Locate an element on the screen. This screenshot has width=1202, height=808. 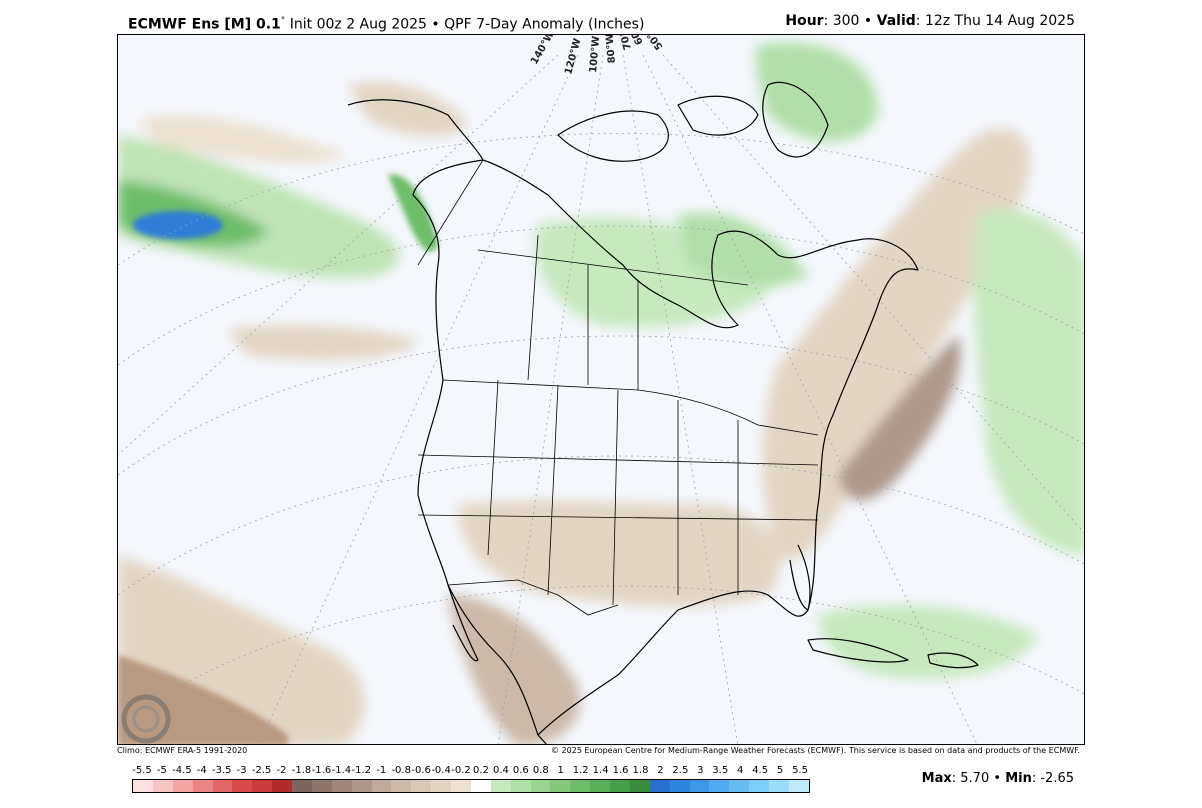
colorbar-tick-label: 4.5 is located at coordinates (760, 770).